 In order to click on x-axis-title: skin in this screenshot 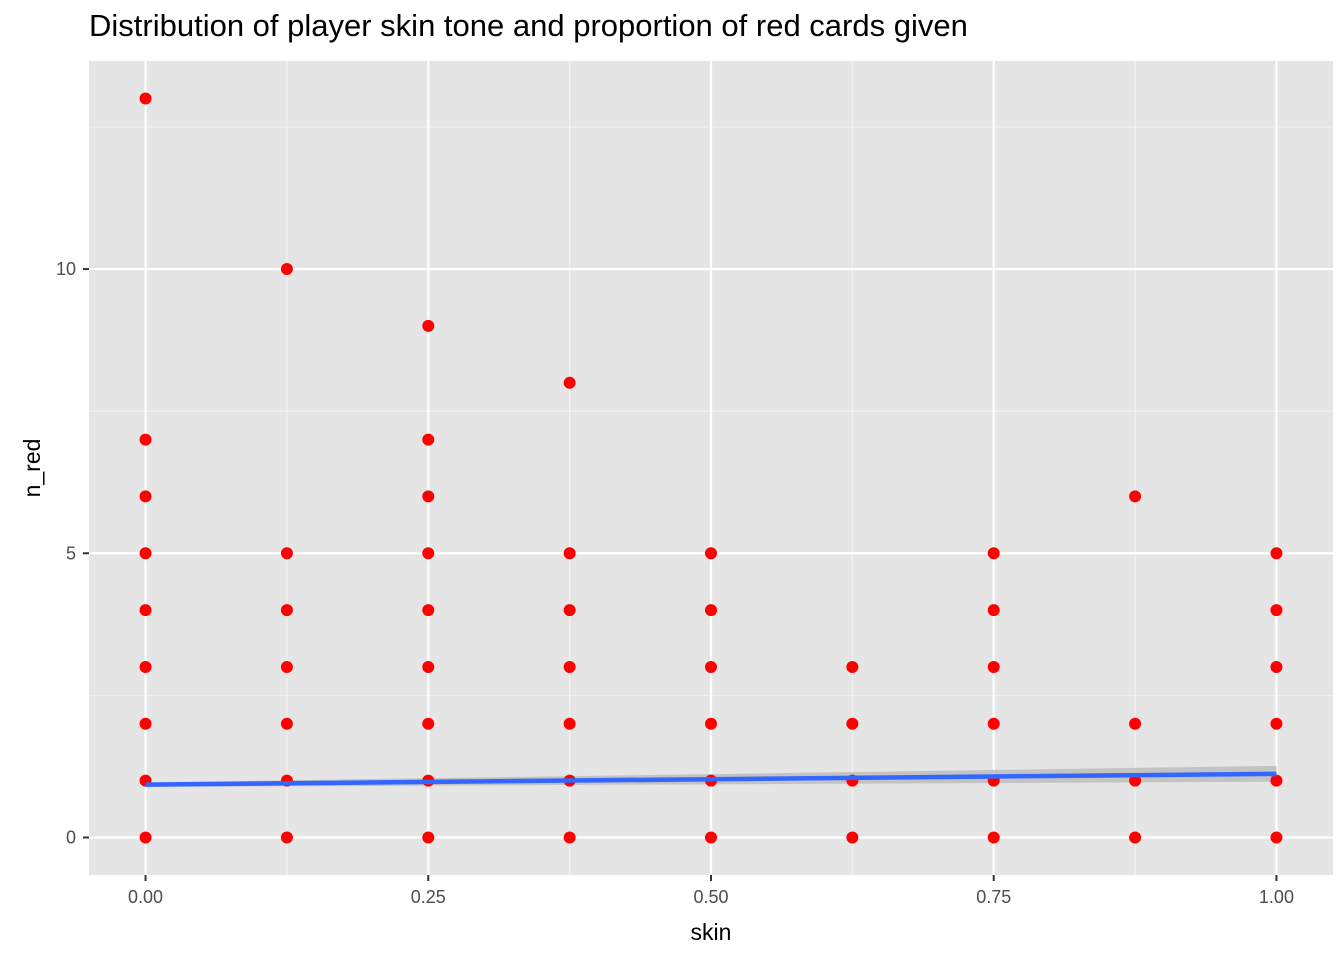, I will do `click(711, 932)`.